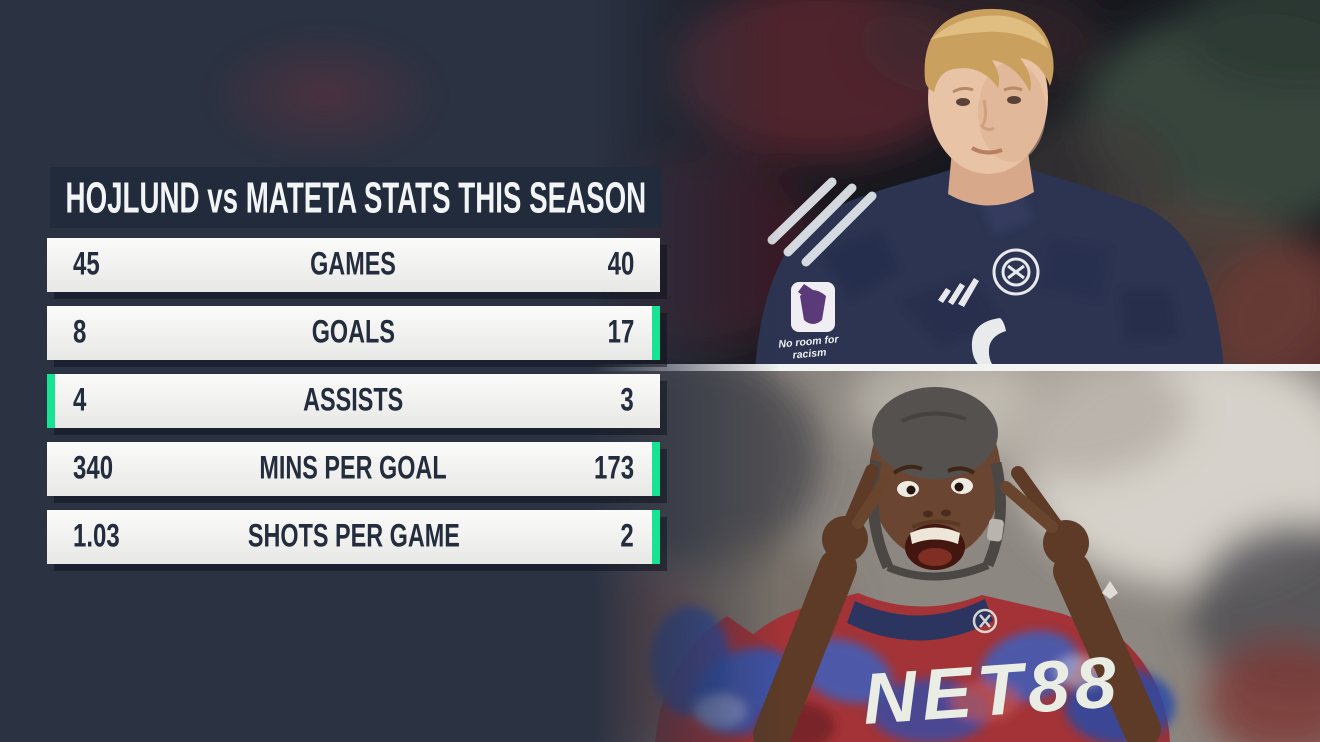  Describe the element at coordinates (988, 344) in the screenshot. I see `sponsor-swirl-icon` at that location.